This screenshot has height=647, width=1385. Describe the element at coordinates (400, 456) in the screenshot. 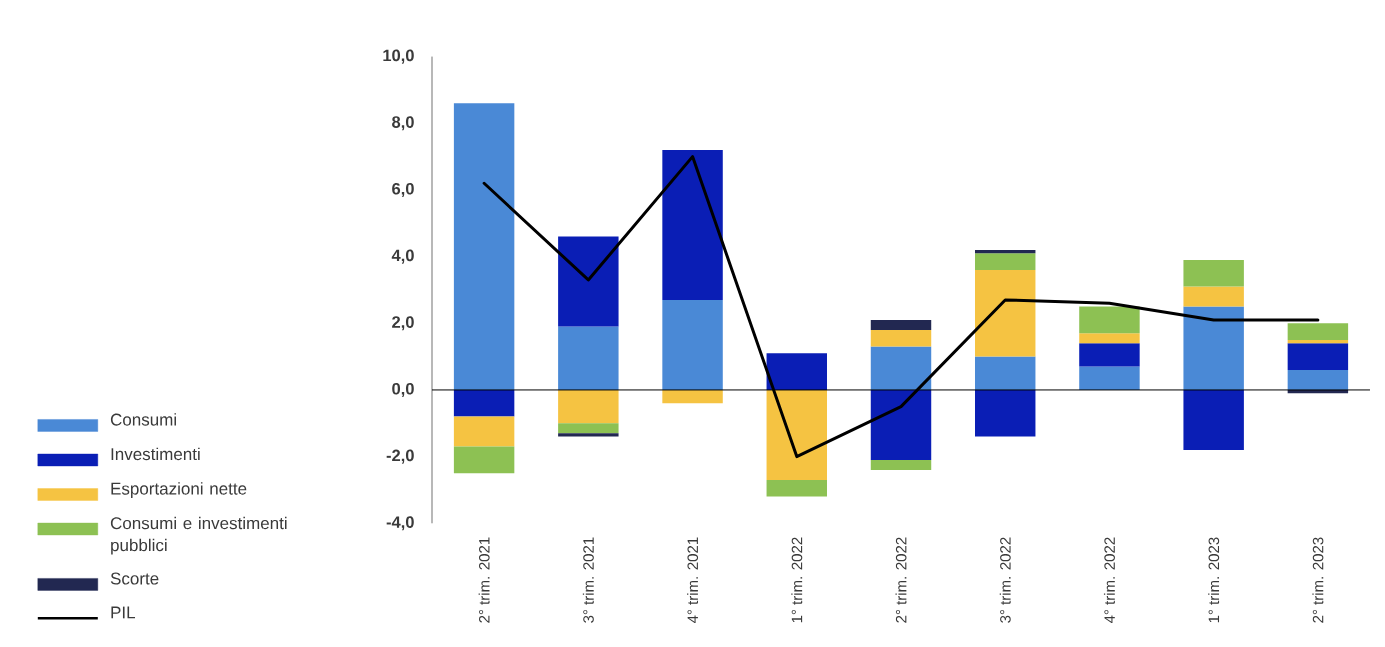

I see `y-tick-label: -2,0` at that location.